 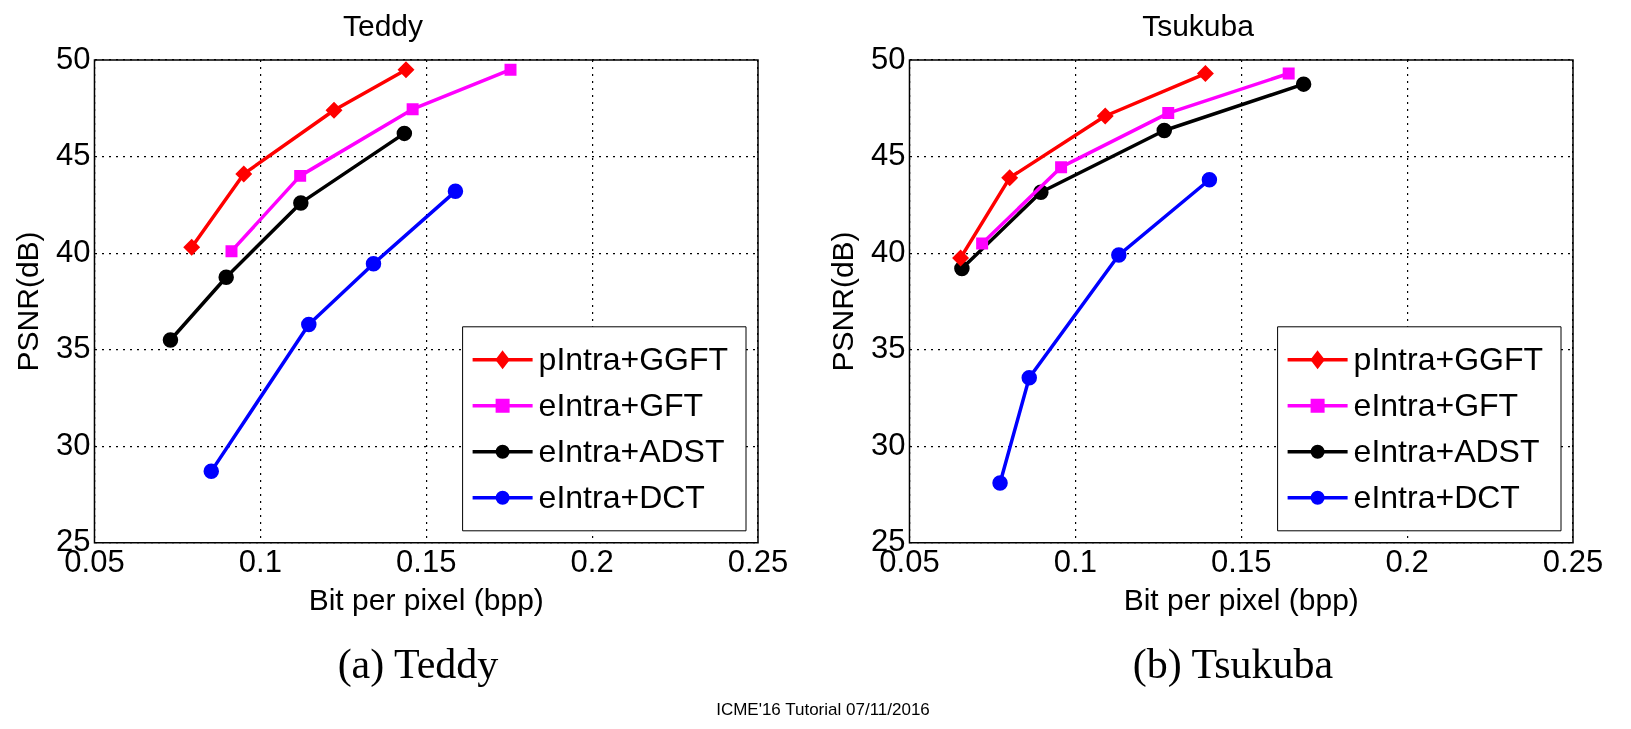 I want to click on text: ICME'16 Tutorial 07/11/2016, so click(x=823, y=710).